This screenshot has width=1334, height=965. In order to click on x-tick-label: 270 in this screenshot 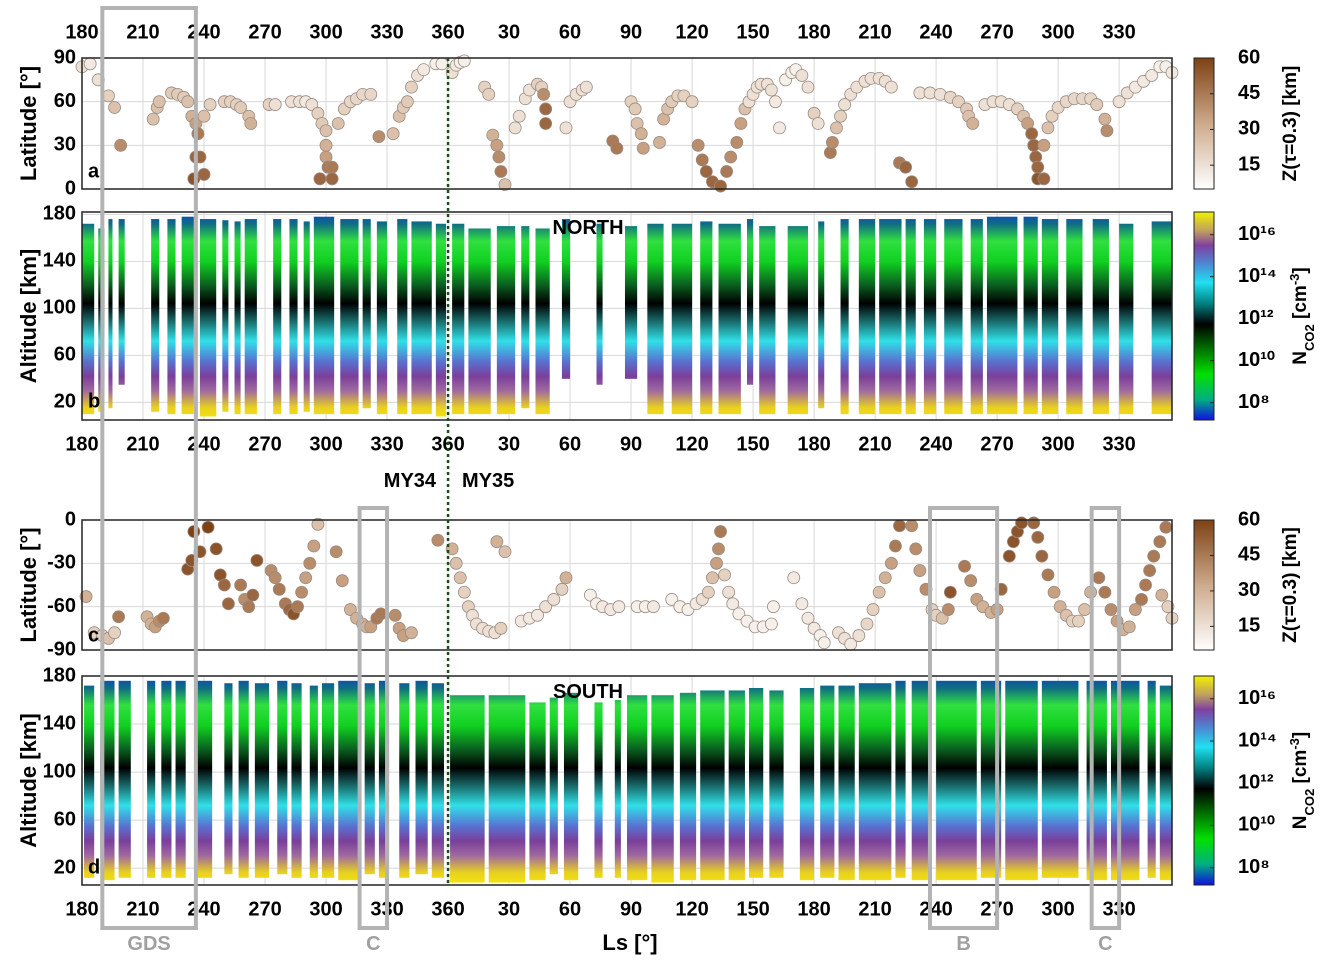, I will do `click(996, 444)`.